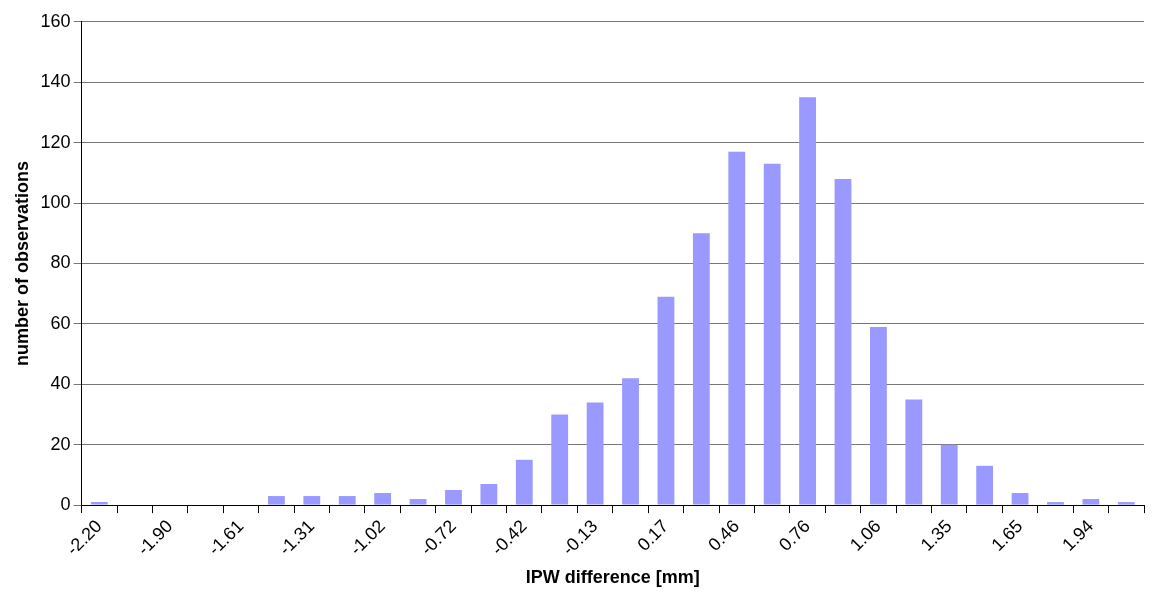  Describe the element at coordinates (60, 443) in the screenshot. I see `y-tick-label: 20` at that location.